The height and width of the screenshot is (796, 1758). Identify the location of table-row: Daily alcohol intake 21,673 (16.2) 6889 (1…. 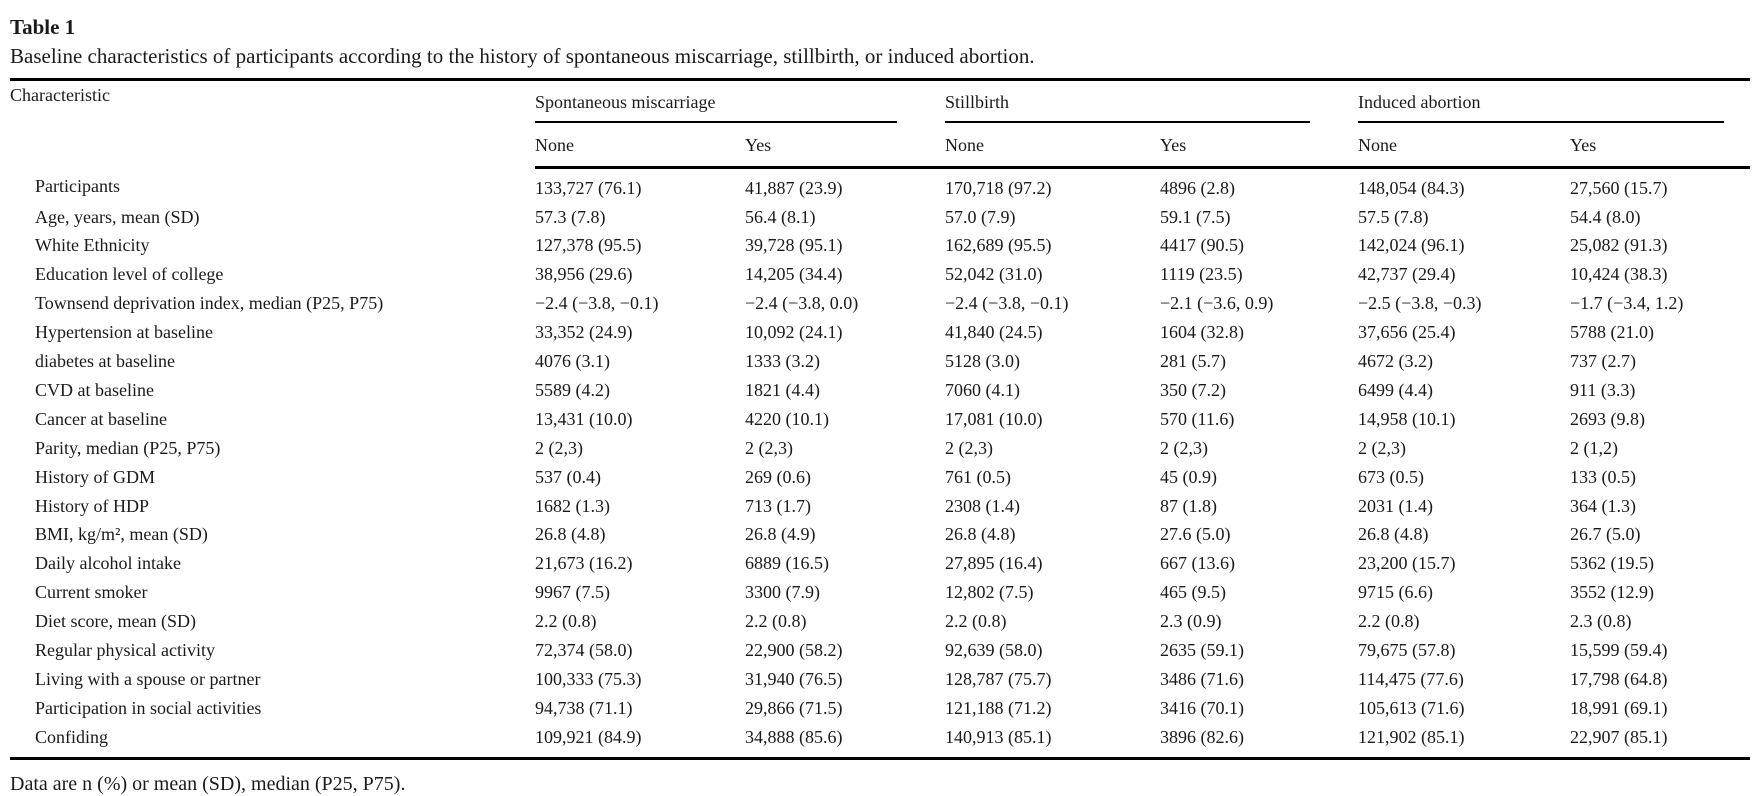
(880, 563).